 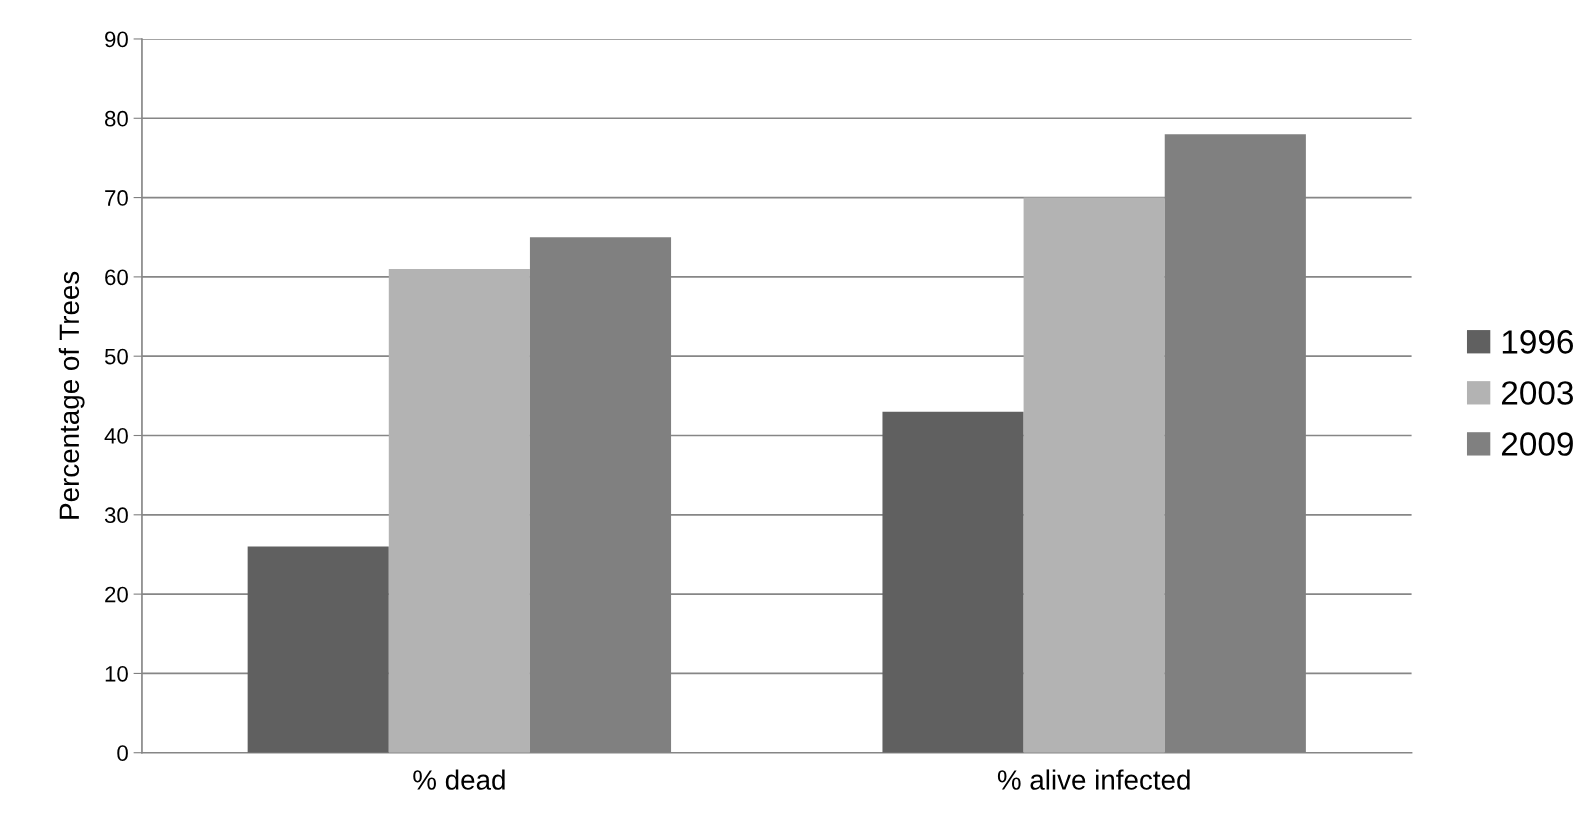 What do you see at coordinates (116, 198) in the screenshot?
I see `y-tick-label: 70` at bounding box center [116, 198].